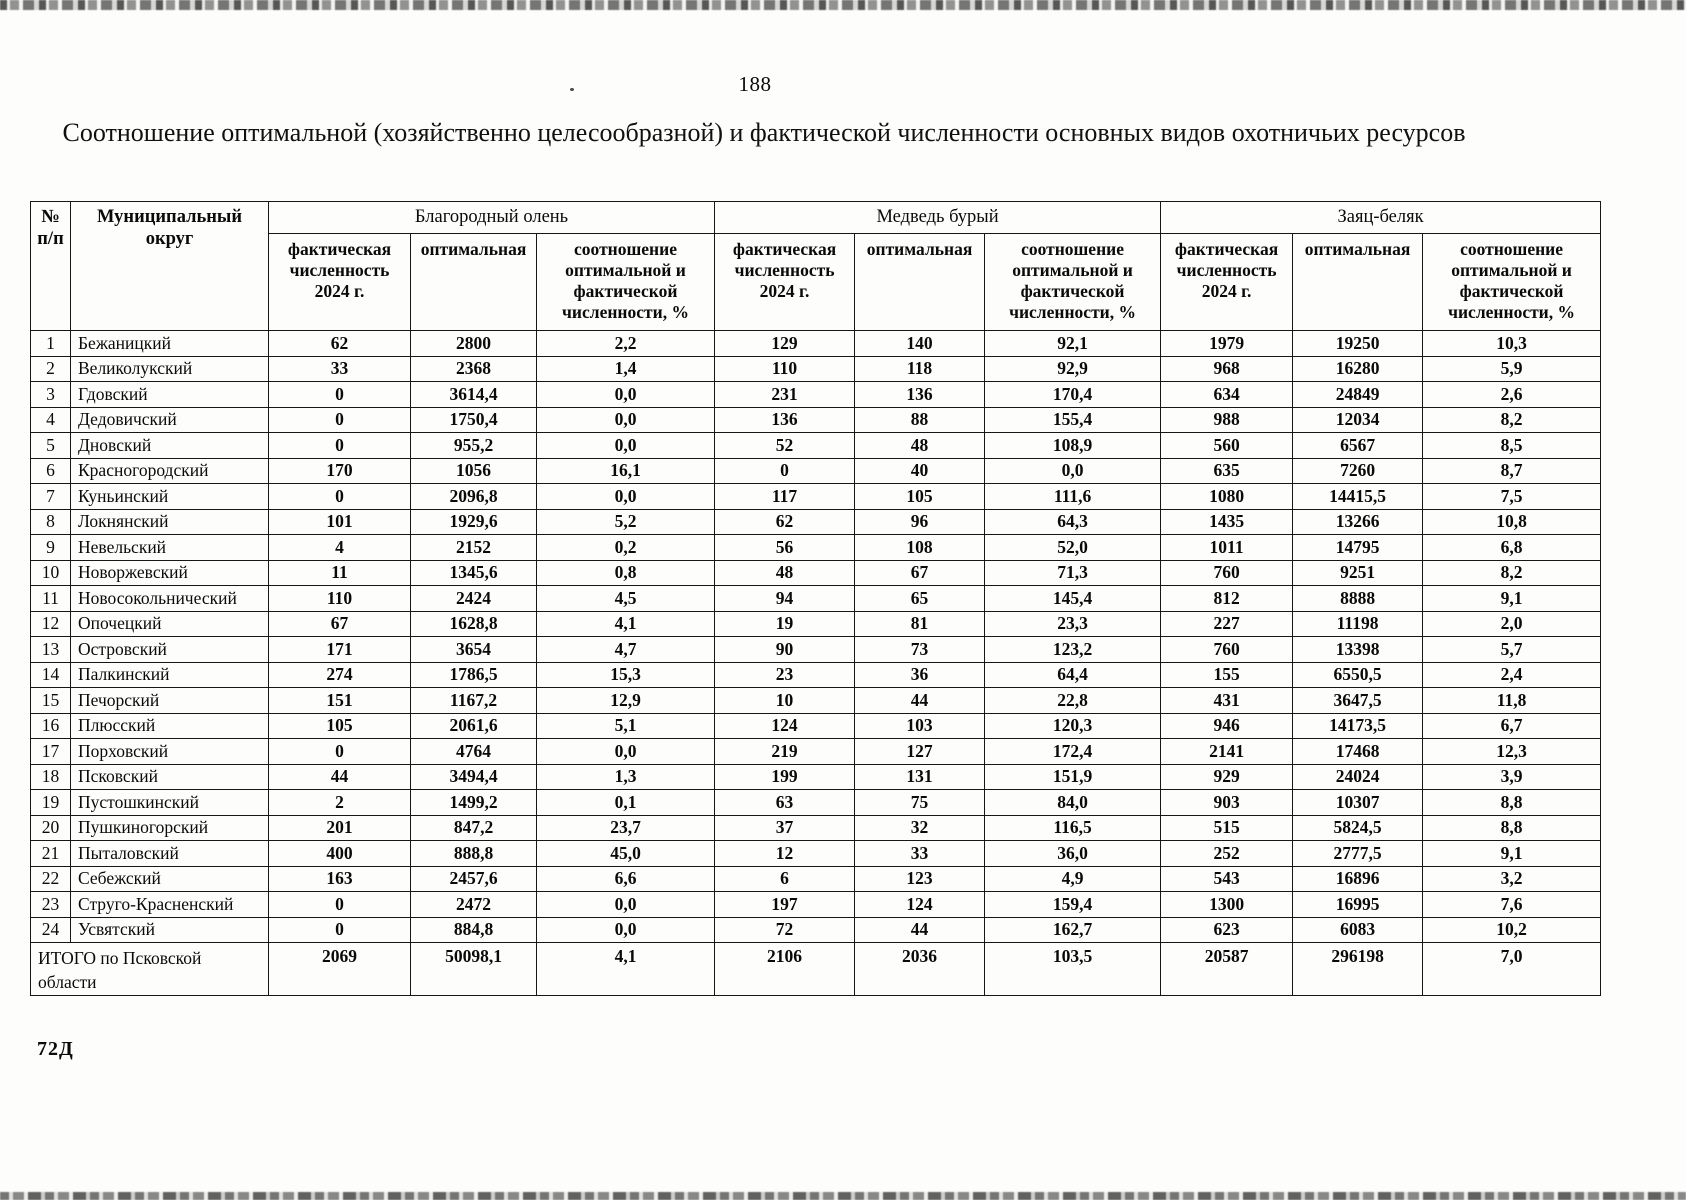 This screenshot has width=1686, height=1200. What do you see at coordinates (1227, 547) in the screenshot?
I see `cell-value: 1011` at bounding box center [1227, 547].